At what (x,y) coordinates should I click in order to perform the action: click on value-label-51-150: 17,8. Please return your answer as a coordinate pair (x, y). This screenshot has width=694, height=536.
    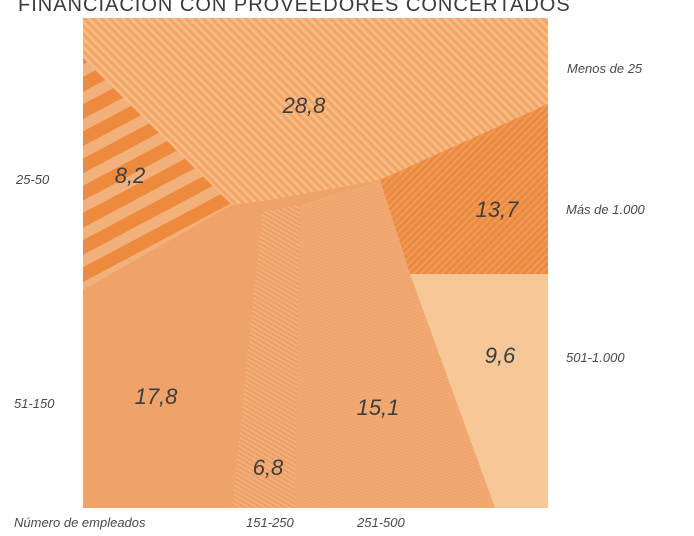
    Looking at the image, I should click on (156, 396).